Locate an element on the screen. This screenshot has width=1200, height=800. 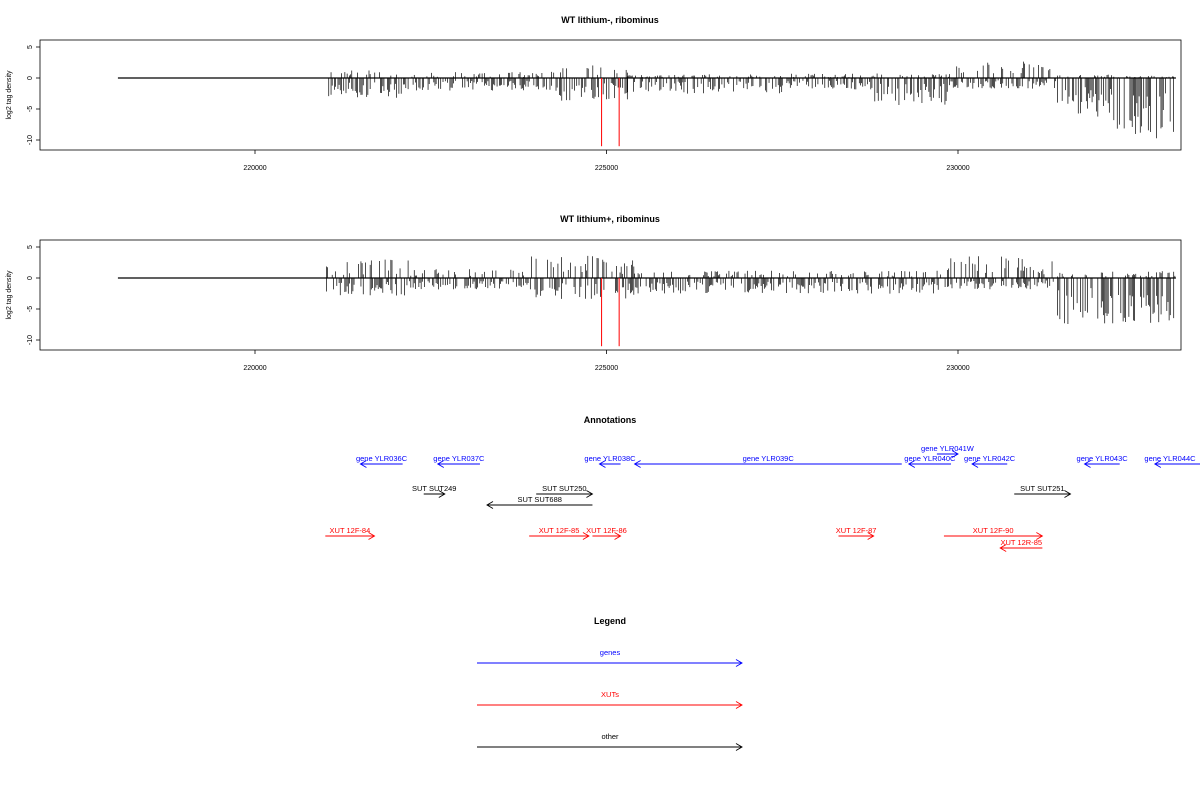
feature-sut-sut251: SUT SUT251 is located at coordinates (1043, 491).